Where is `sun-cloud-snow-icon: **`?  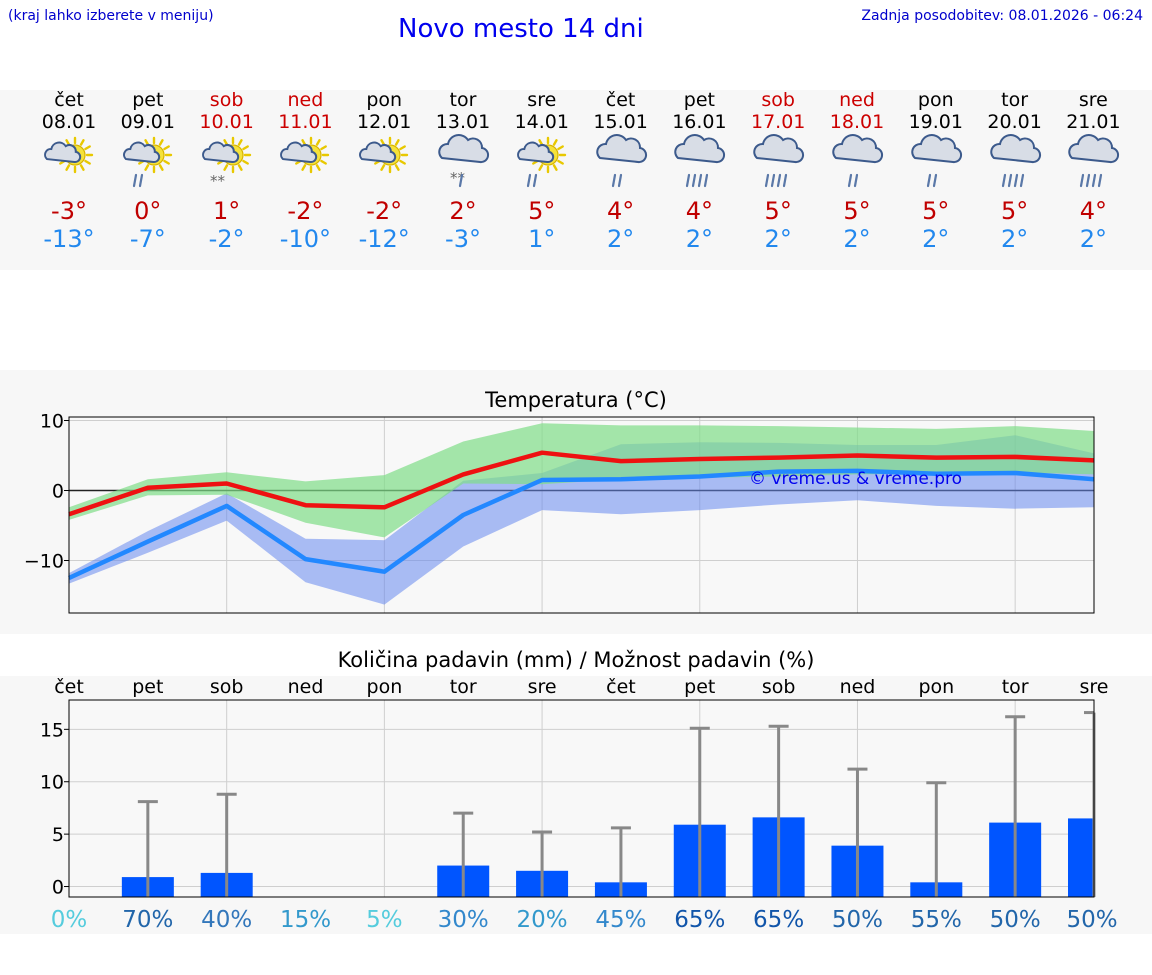
sun-cloud-snow-icon: ** is located at coordinates (227, 164).